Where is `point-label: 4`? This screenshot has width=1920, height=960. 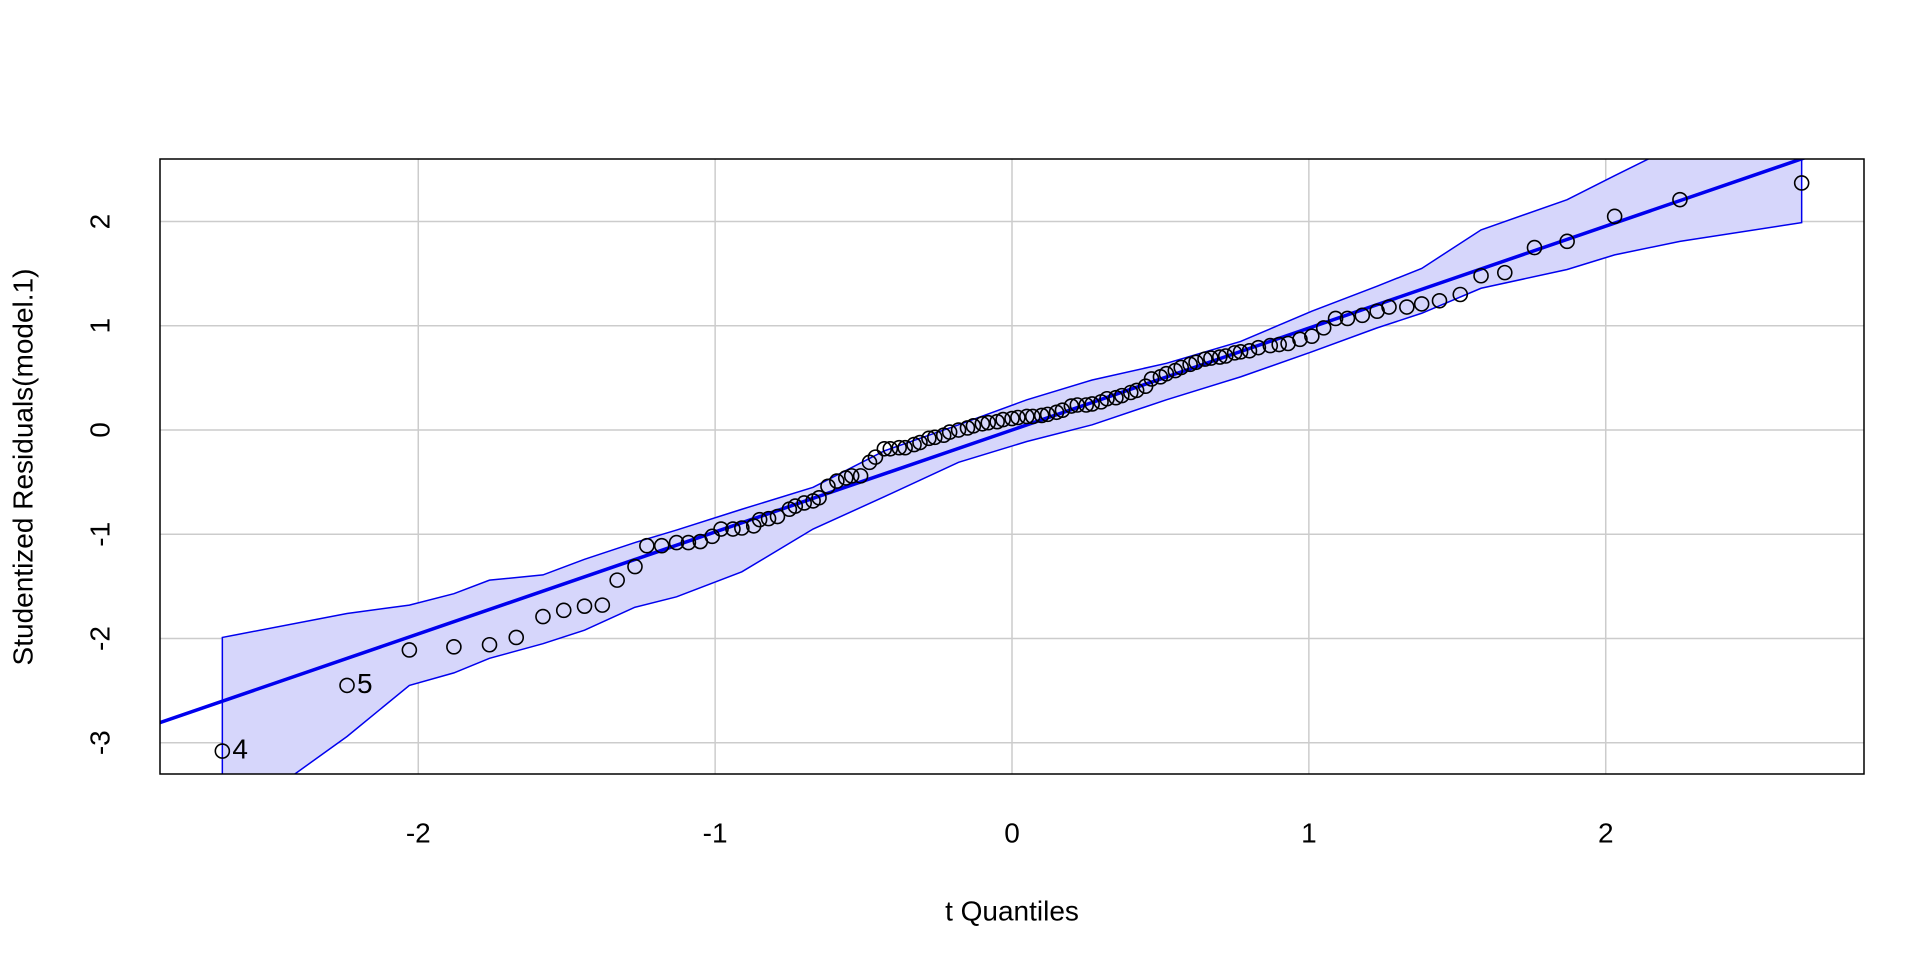 point-label: 4 is located at coordinates (240, 748).